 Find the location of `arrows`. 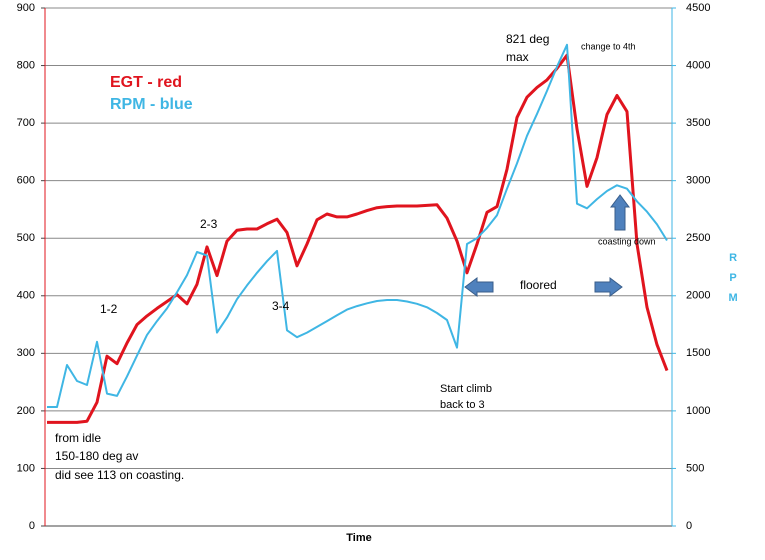

arrows is located at coordinates (547, 245).